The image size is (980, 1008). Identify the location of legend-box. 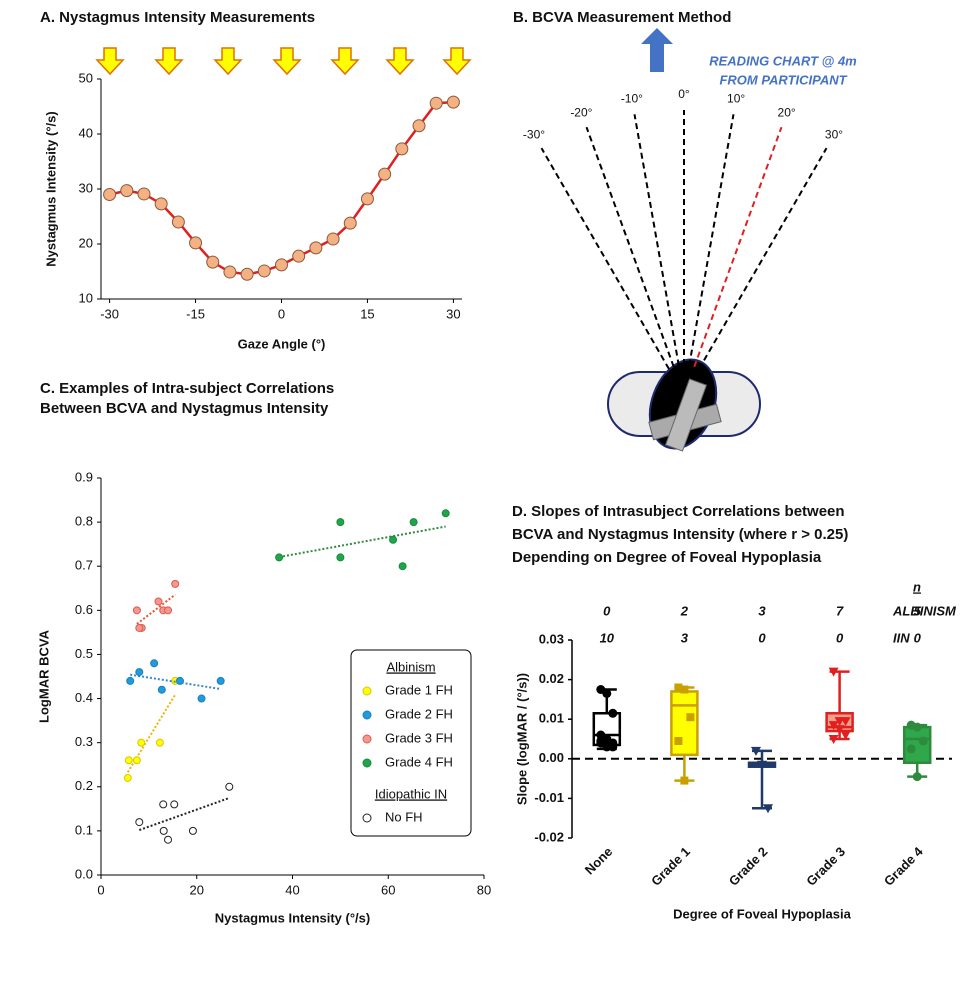
(411, 743).